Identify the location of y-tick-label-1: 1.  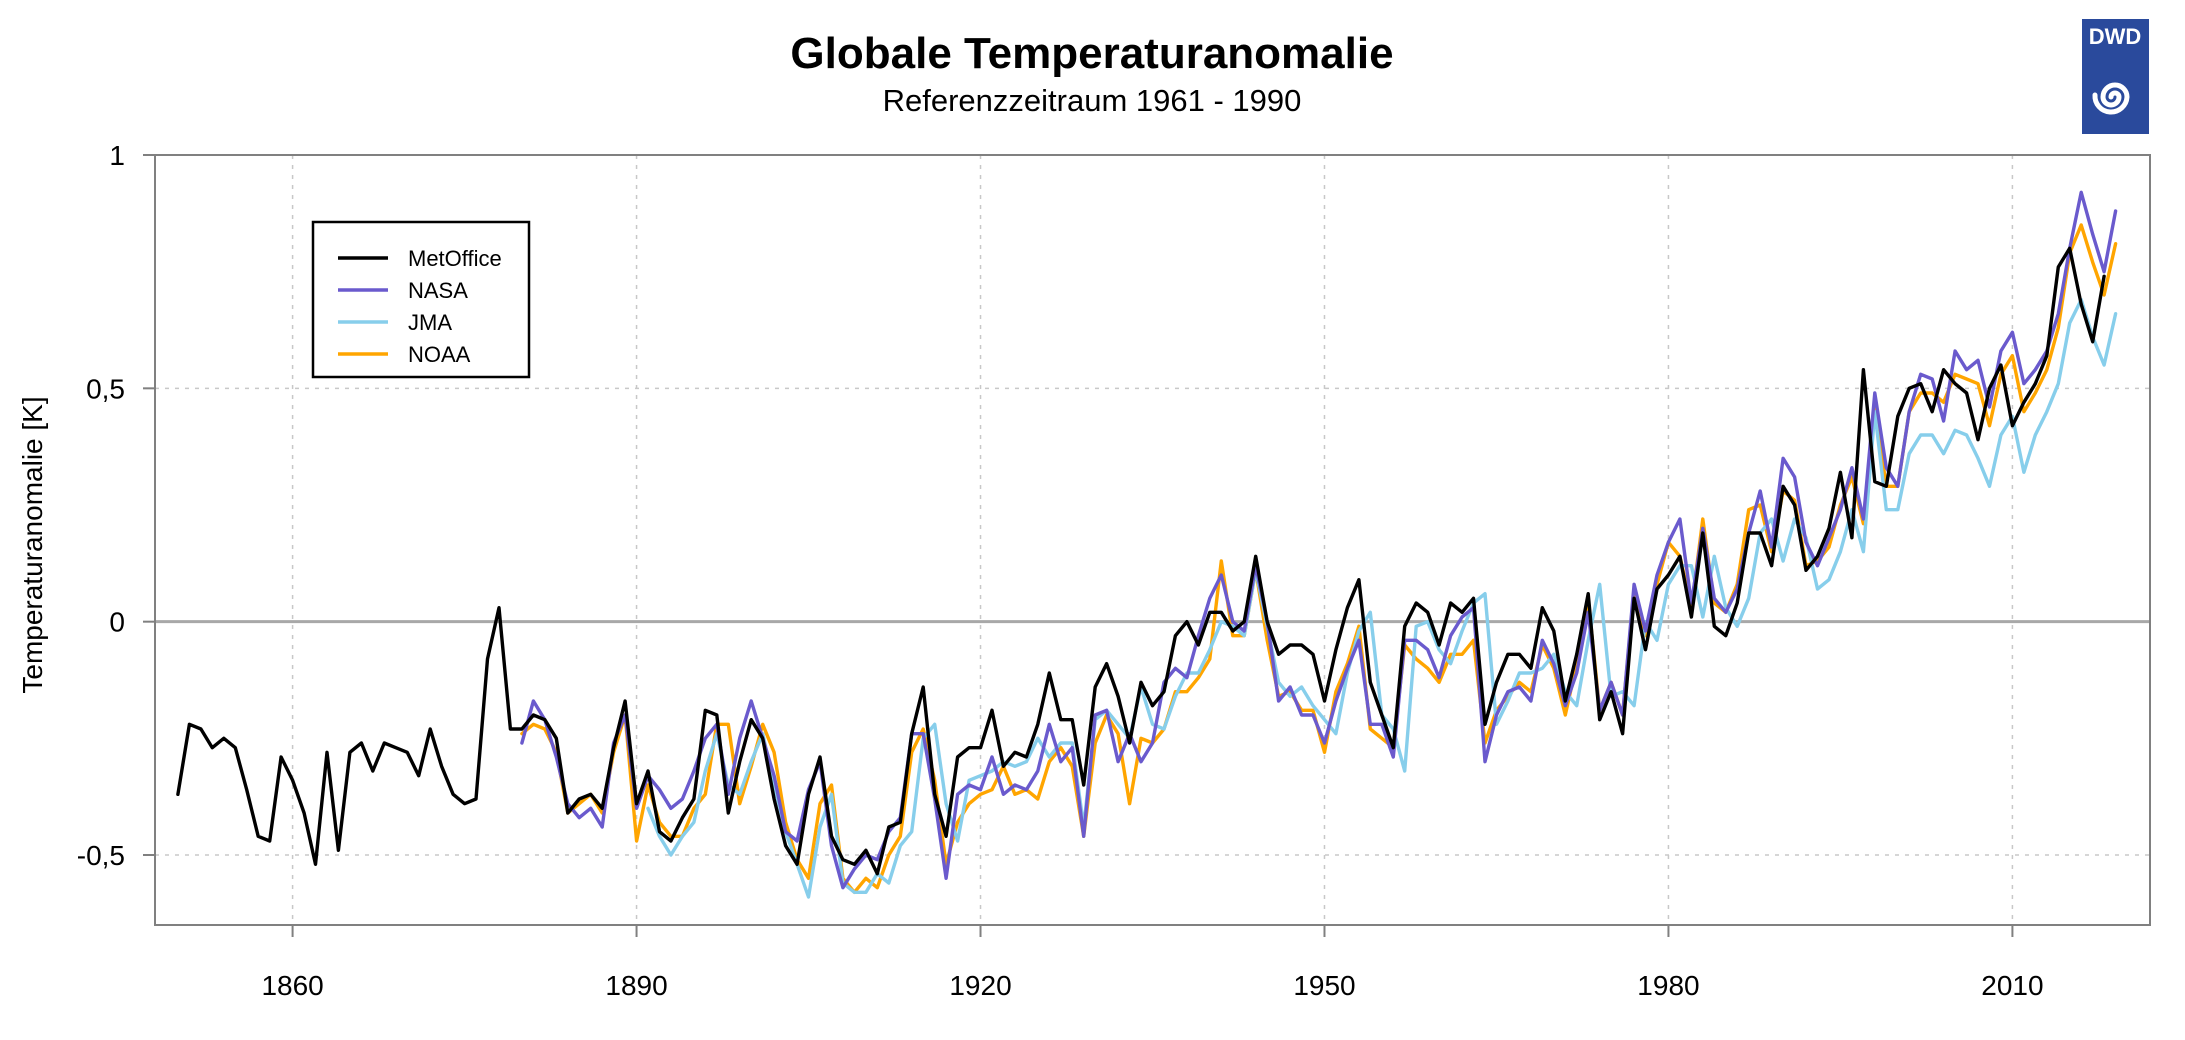
(117, 155).